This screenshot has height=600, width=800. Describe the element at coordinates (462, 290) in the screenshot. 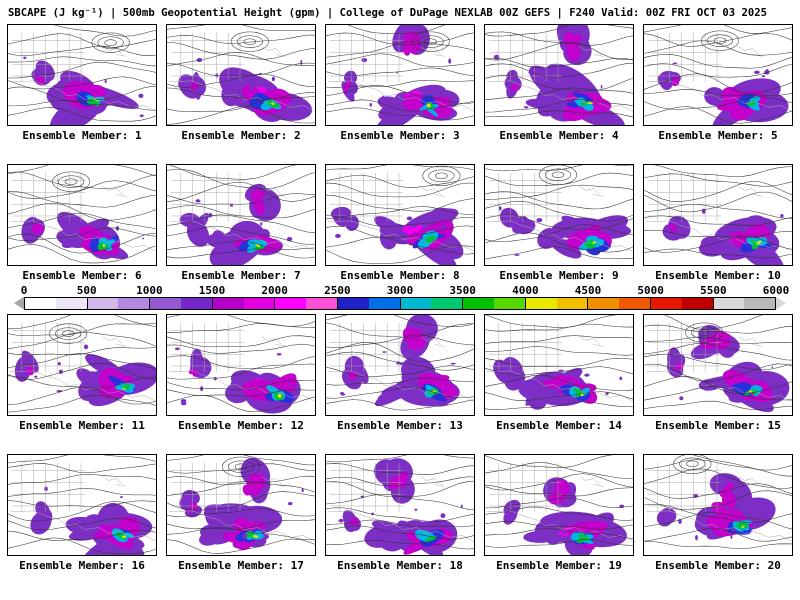

I see `colorbar-tick-label: 3500` at that location.